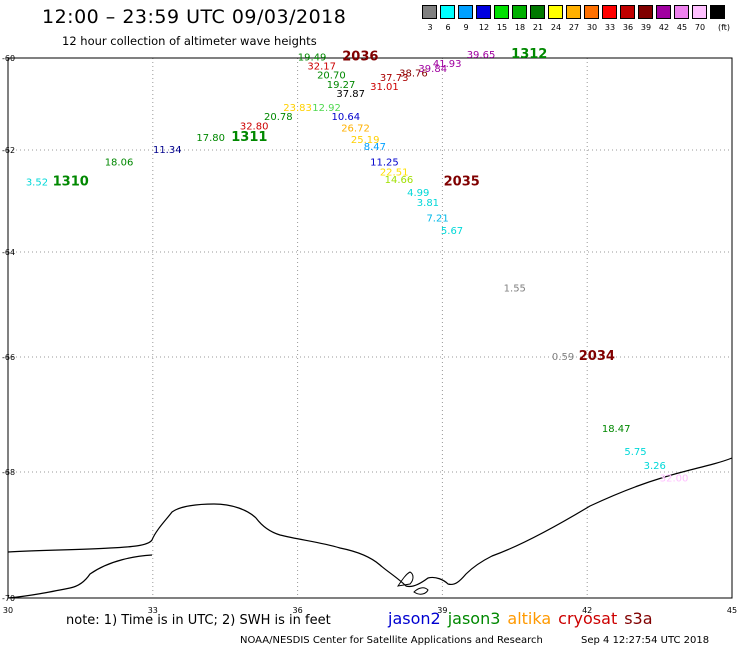  Describe the element at coordinates (700, 27) in the screenshot. I see `scale-tick-label: 70` at that location.